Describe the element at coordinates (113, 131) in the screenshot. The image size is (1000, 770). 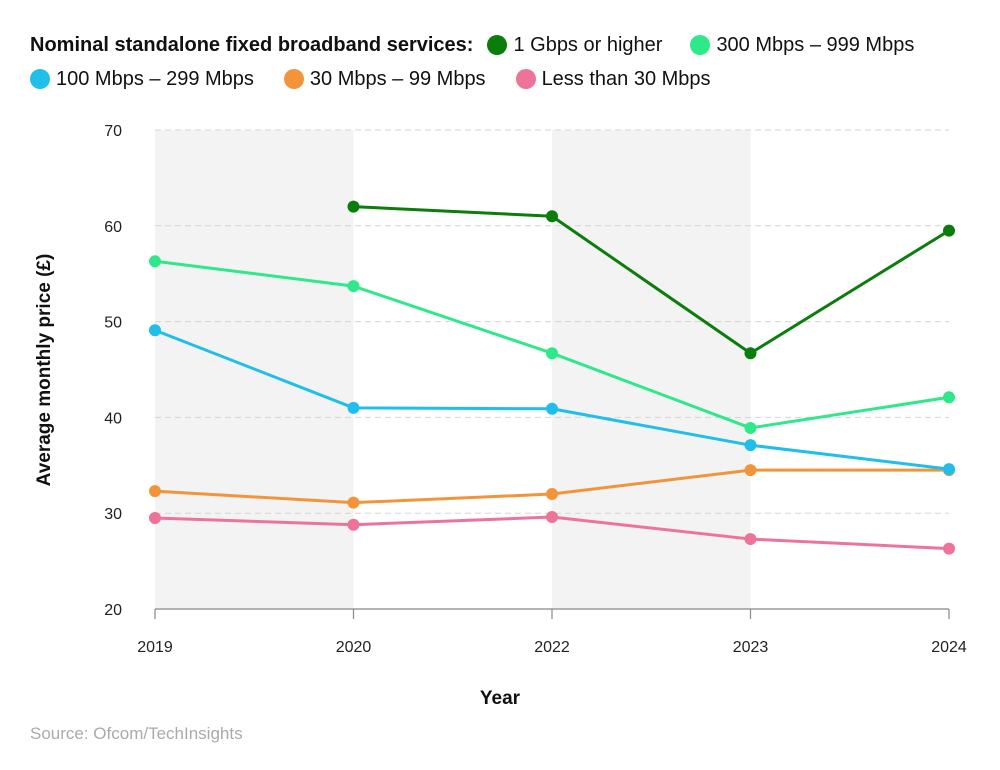
I see `y-tick-label: 70` at that location.